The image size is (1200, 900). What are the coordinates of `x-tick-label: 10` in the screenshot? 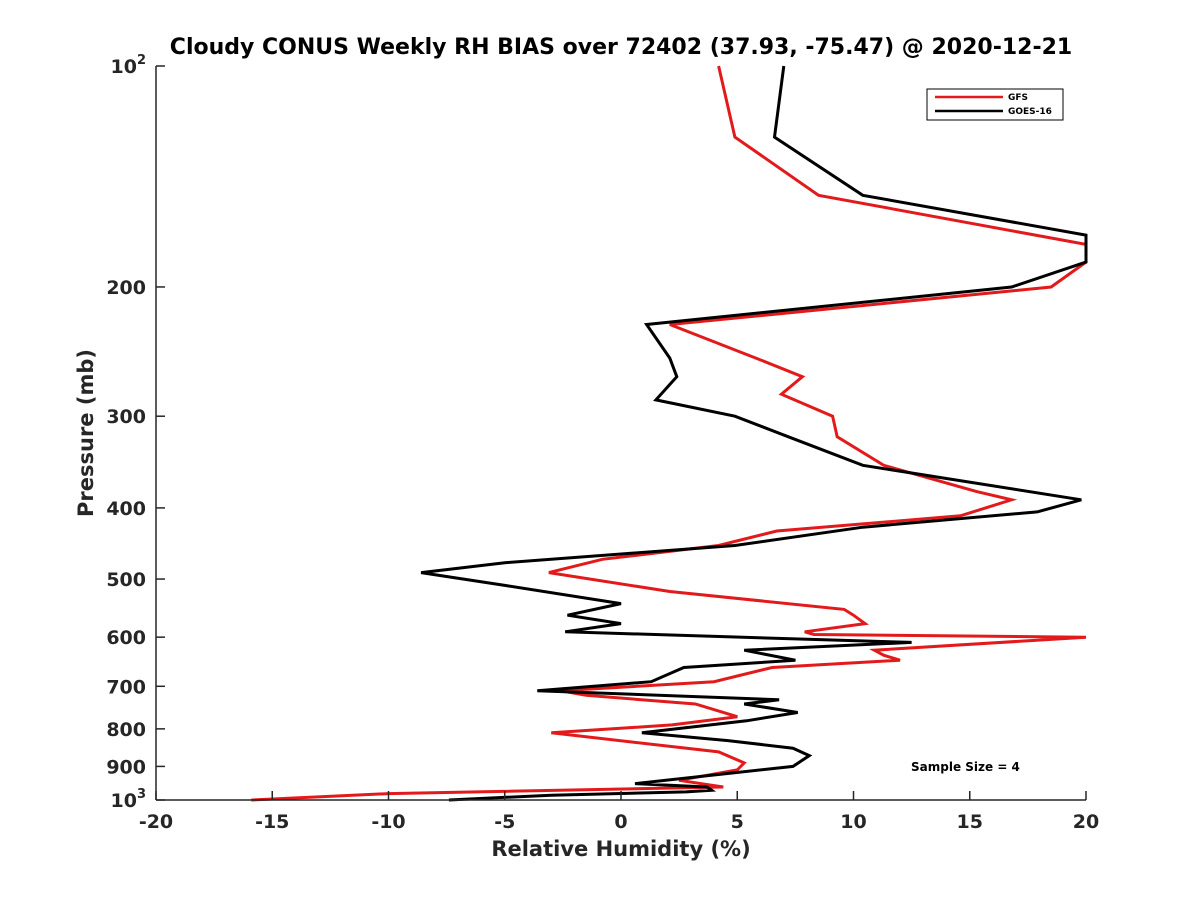 It's located at (853, 822).